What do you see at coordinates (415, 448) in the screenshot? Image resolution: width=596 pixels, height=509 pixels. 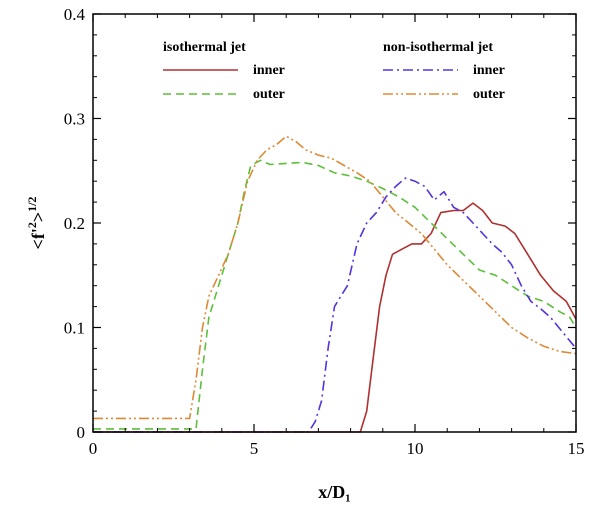 I see `x-tick-label: 10` at bounding box center [415, 448].